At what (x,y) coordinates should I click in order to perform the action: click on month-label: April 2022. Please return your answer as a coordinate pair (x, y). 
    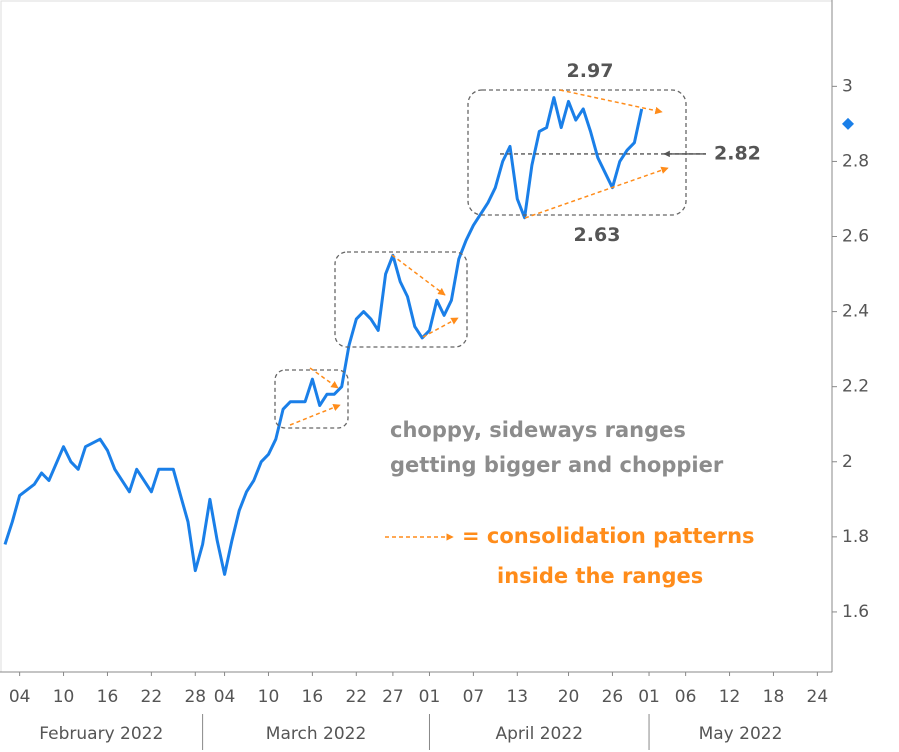
    Looking at the image, I should click on (539, 734).